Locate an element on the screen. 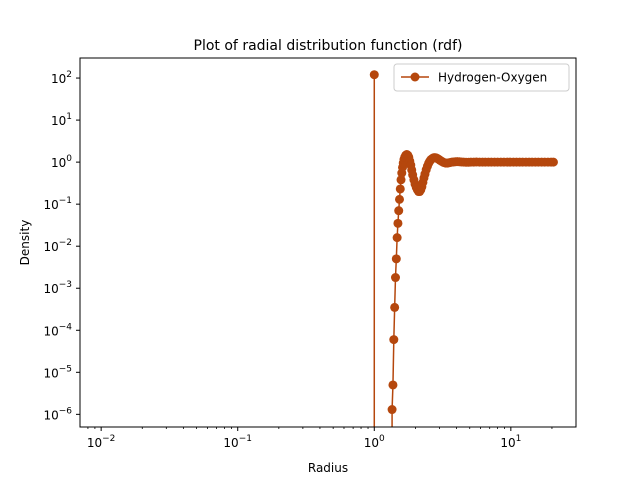 This screenshot has height=480, width=640. x-axis: 10⁻² 10⁻¹ 10⁰ 10¹ is located at coordinates (320, 438).